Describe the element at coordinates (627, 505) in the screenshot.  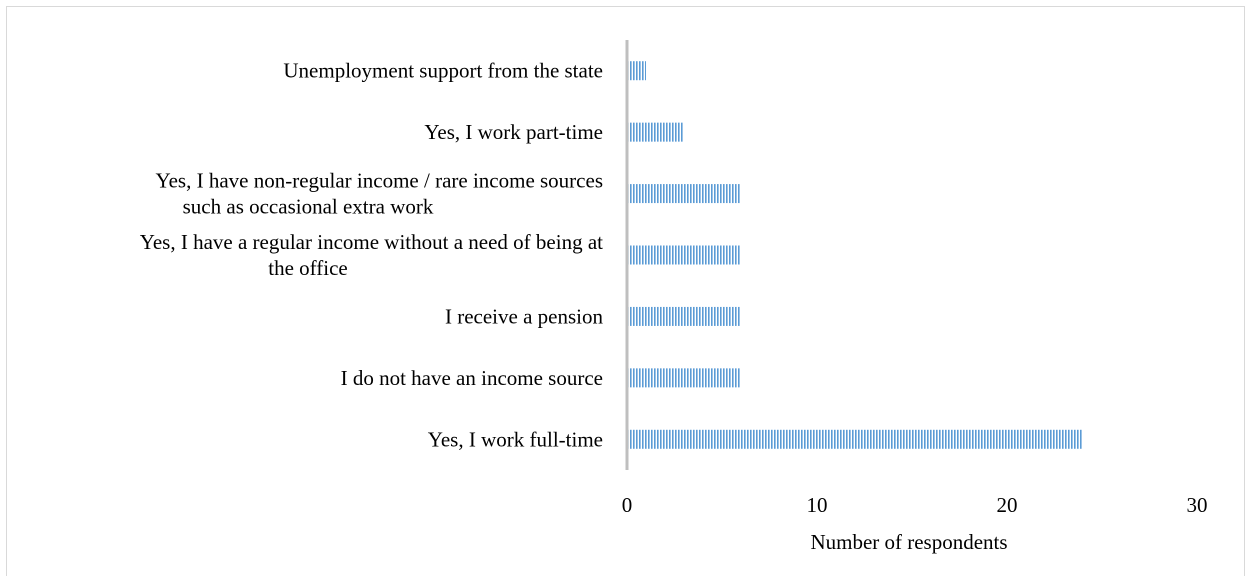
I see `x-tick-label: 0` at that location.